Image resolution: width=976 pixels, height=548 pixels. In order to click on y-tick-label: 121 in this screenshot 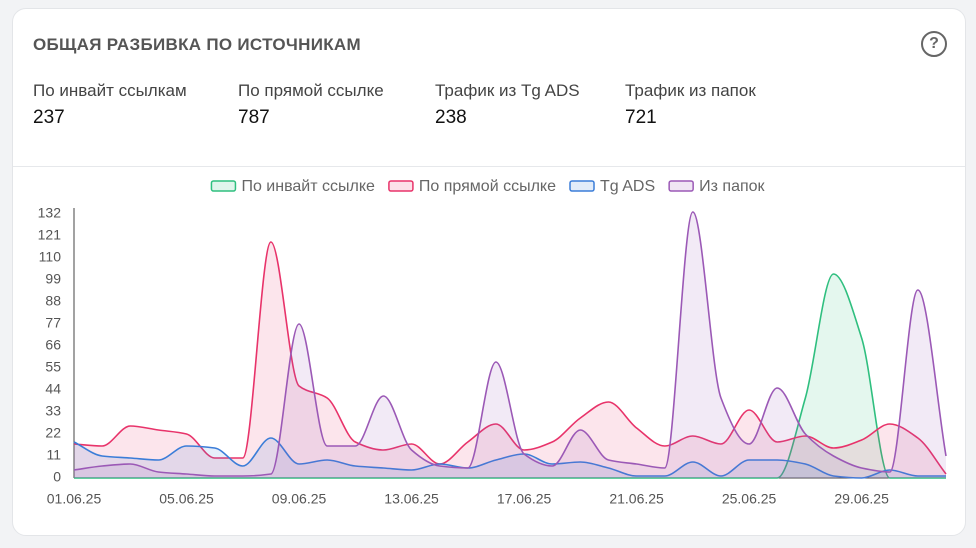, I will do `click(50, 235)`.